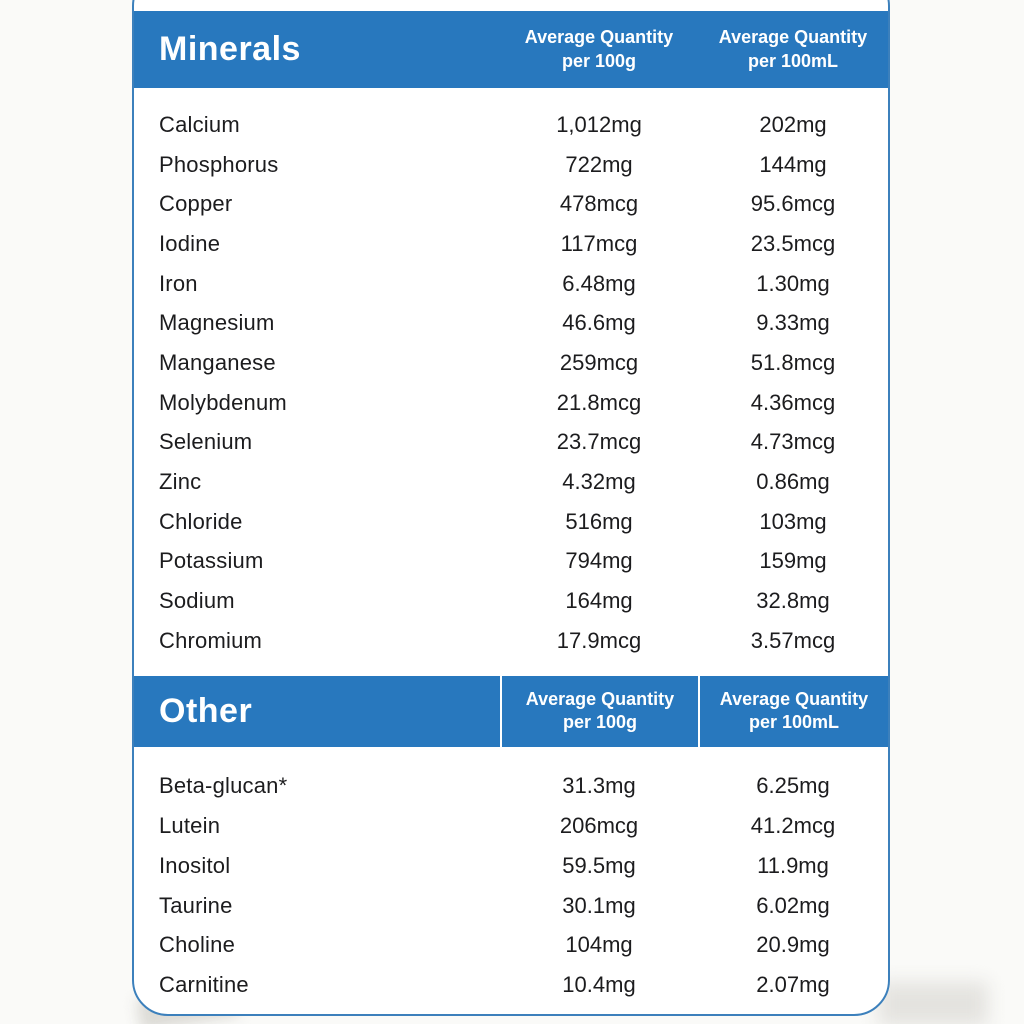 Image resolution: width=1024 pixels, height=1024 pixels. What do you see at coordinates (511, 165) in the screenshot?
I see `table-row: Phosphorus 722mg 144mg` at bounding box center [511, 165].